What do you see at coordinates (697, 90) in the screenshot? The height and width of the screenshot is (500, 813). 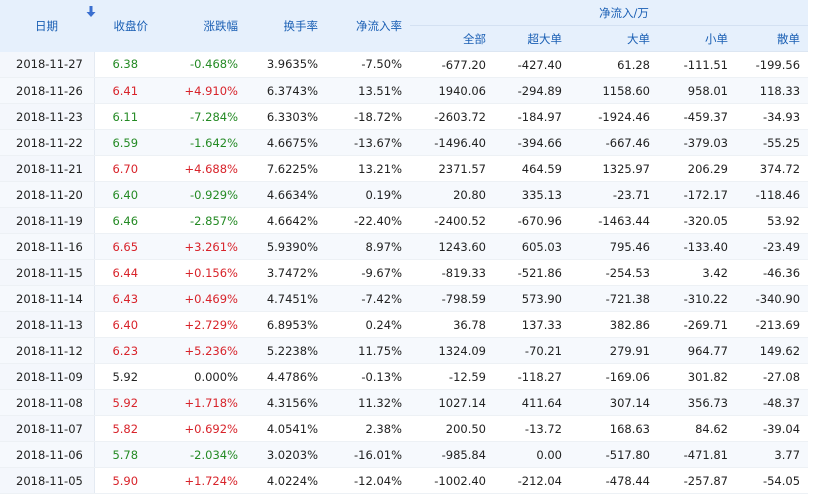 I see `cell-small: 958.01` at bounding box center [697, 90].